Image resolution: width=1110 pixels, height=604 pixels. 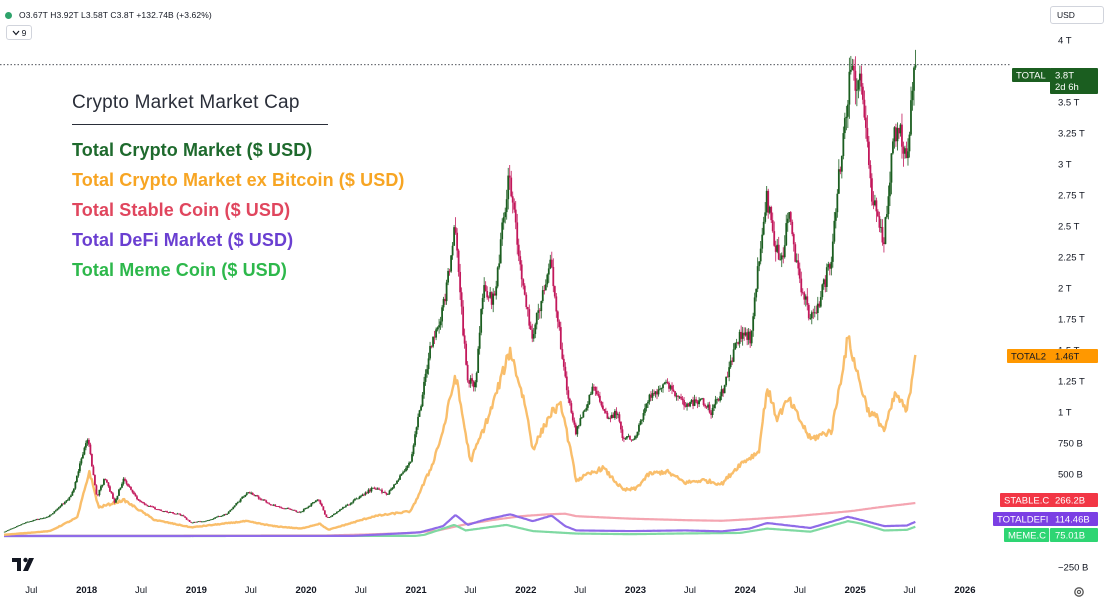 I want to click on collapse-count: 9, so click(x=24, y=32).